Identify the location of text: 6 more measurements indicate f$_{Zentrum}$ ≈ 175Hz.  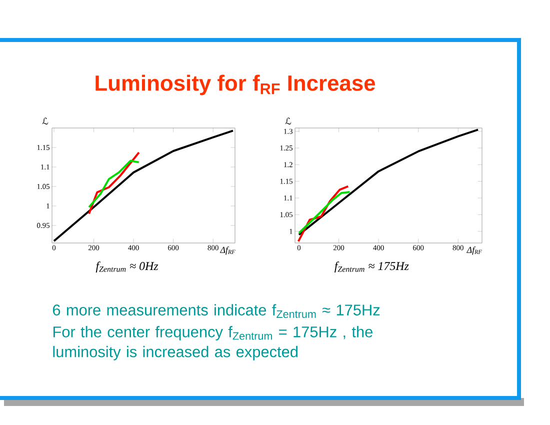
(216, 311).